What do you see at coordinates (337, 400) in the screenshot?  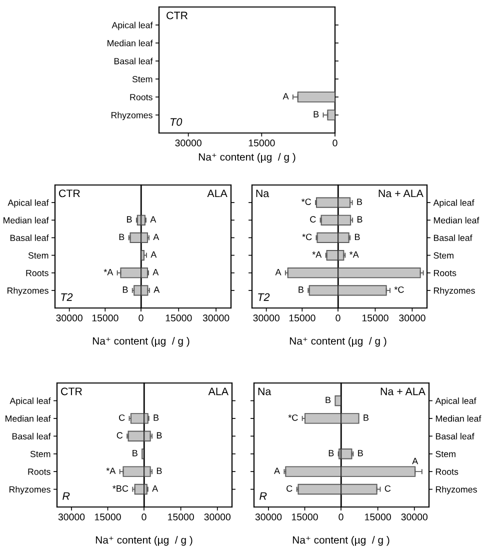 I see `bar` at bounding box center [337, 400].